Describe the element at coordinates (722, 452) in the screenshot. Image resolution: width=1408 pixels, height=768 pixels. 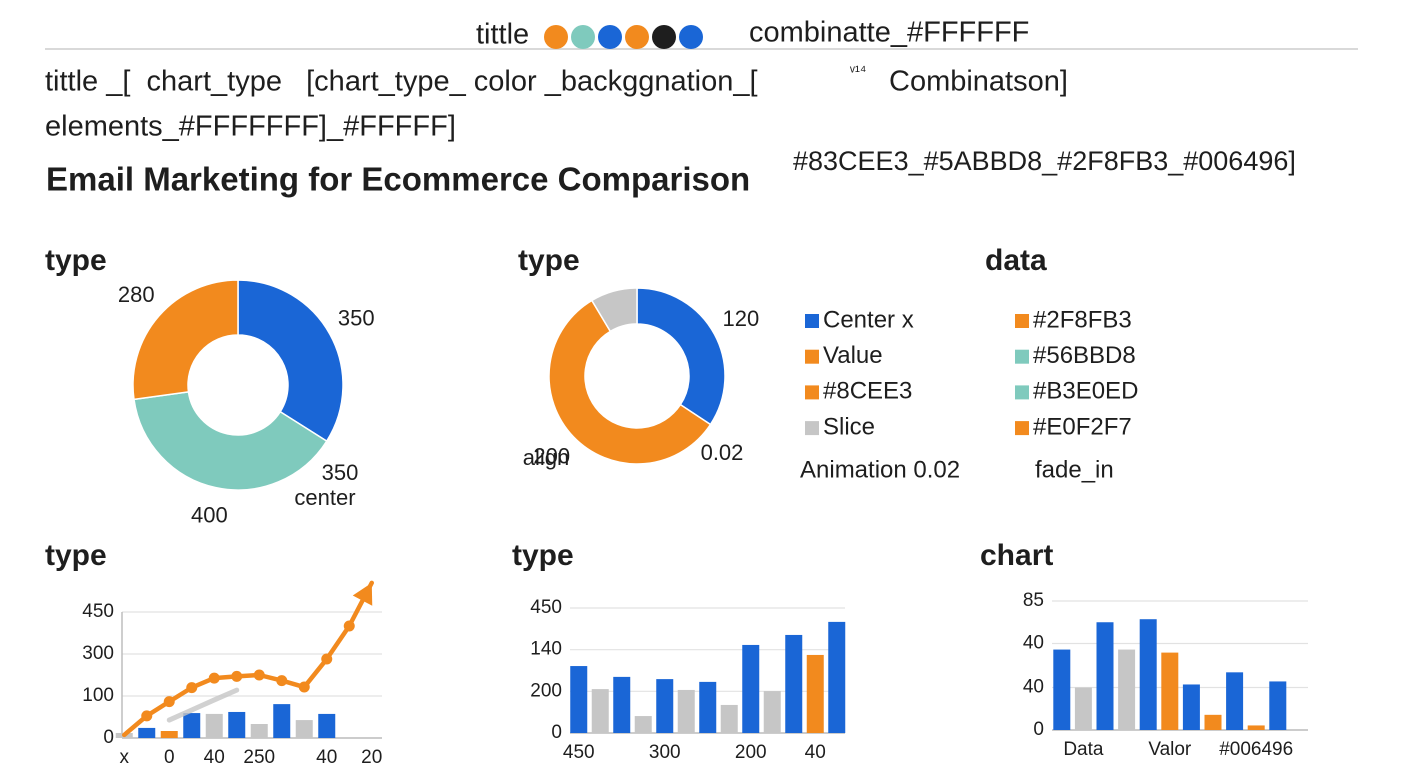
I see `chart-annotation: 0.02` at that location.